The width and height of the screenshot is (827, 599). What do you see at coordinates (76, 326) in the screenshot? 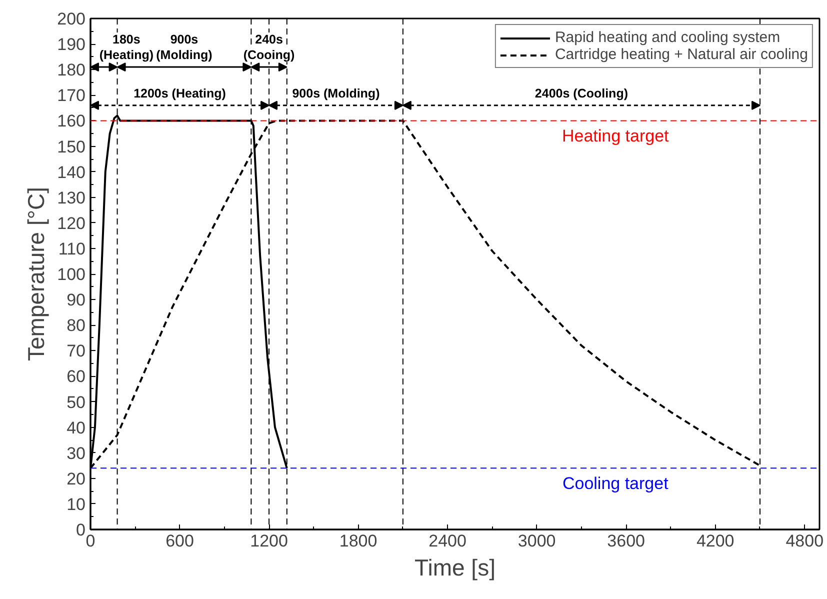
I see `y-tick-label: 80` at bounding box center [76, 326].